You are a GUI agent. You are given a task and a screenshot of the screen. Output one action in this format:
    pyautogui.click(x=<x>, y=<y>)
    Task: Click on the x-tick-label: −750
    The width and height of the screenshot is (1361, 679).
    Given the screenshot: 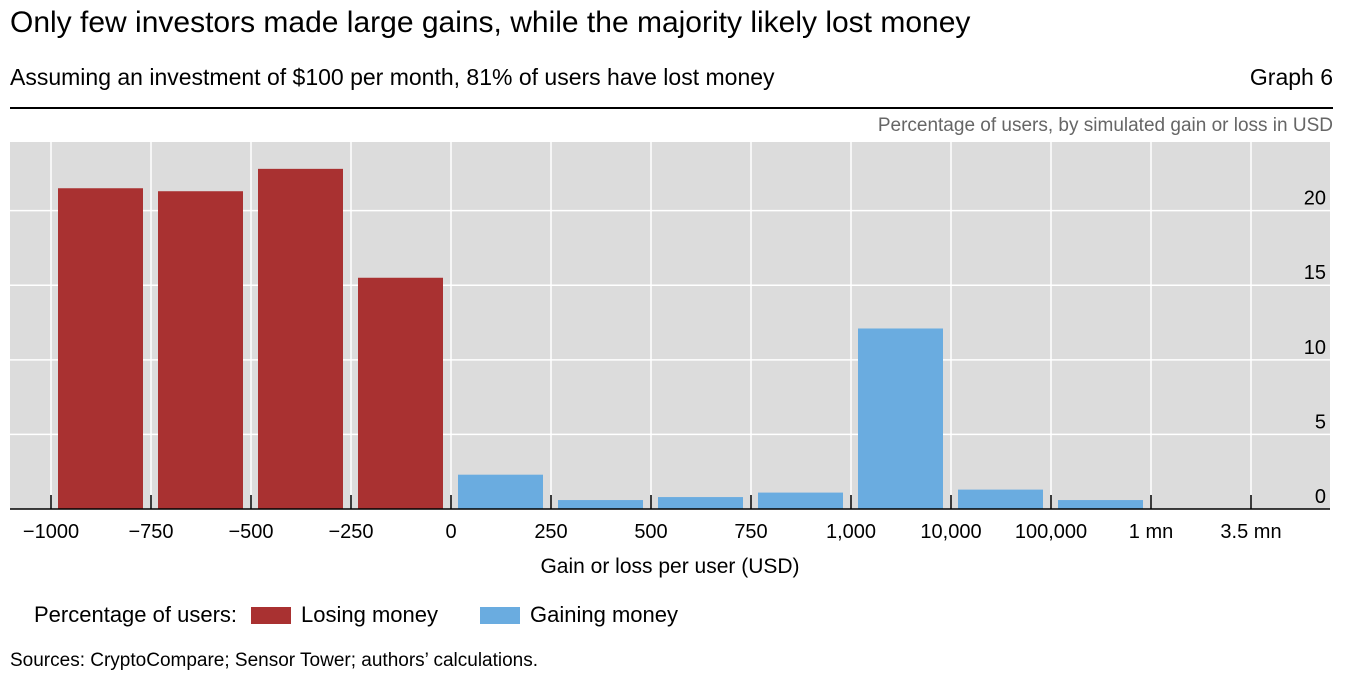 What is the action you would take?
    pyautogui.click(x=150, y=532)
    